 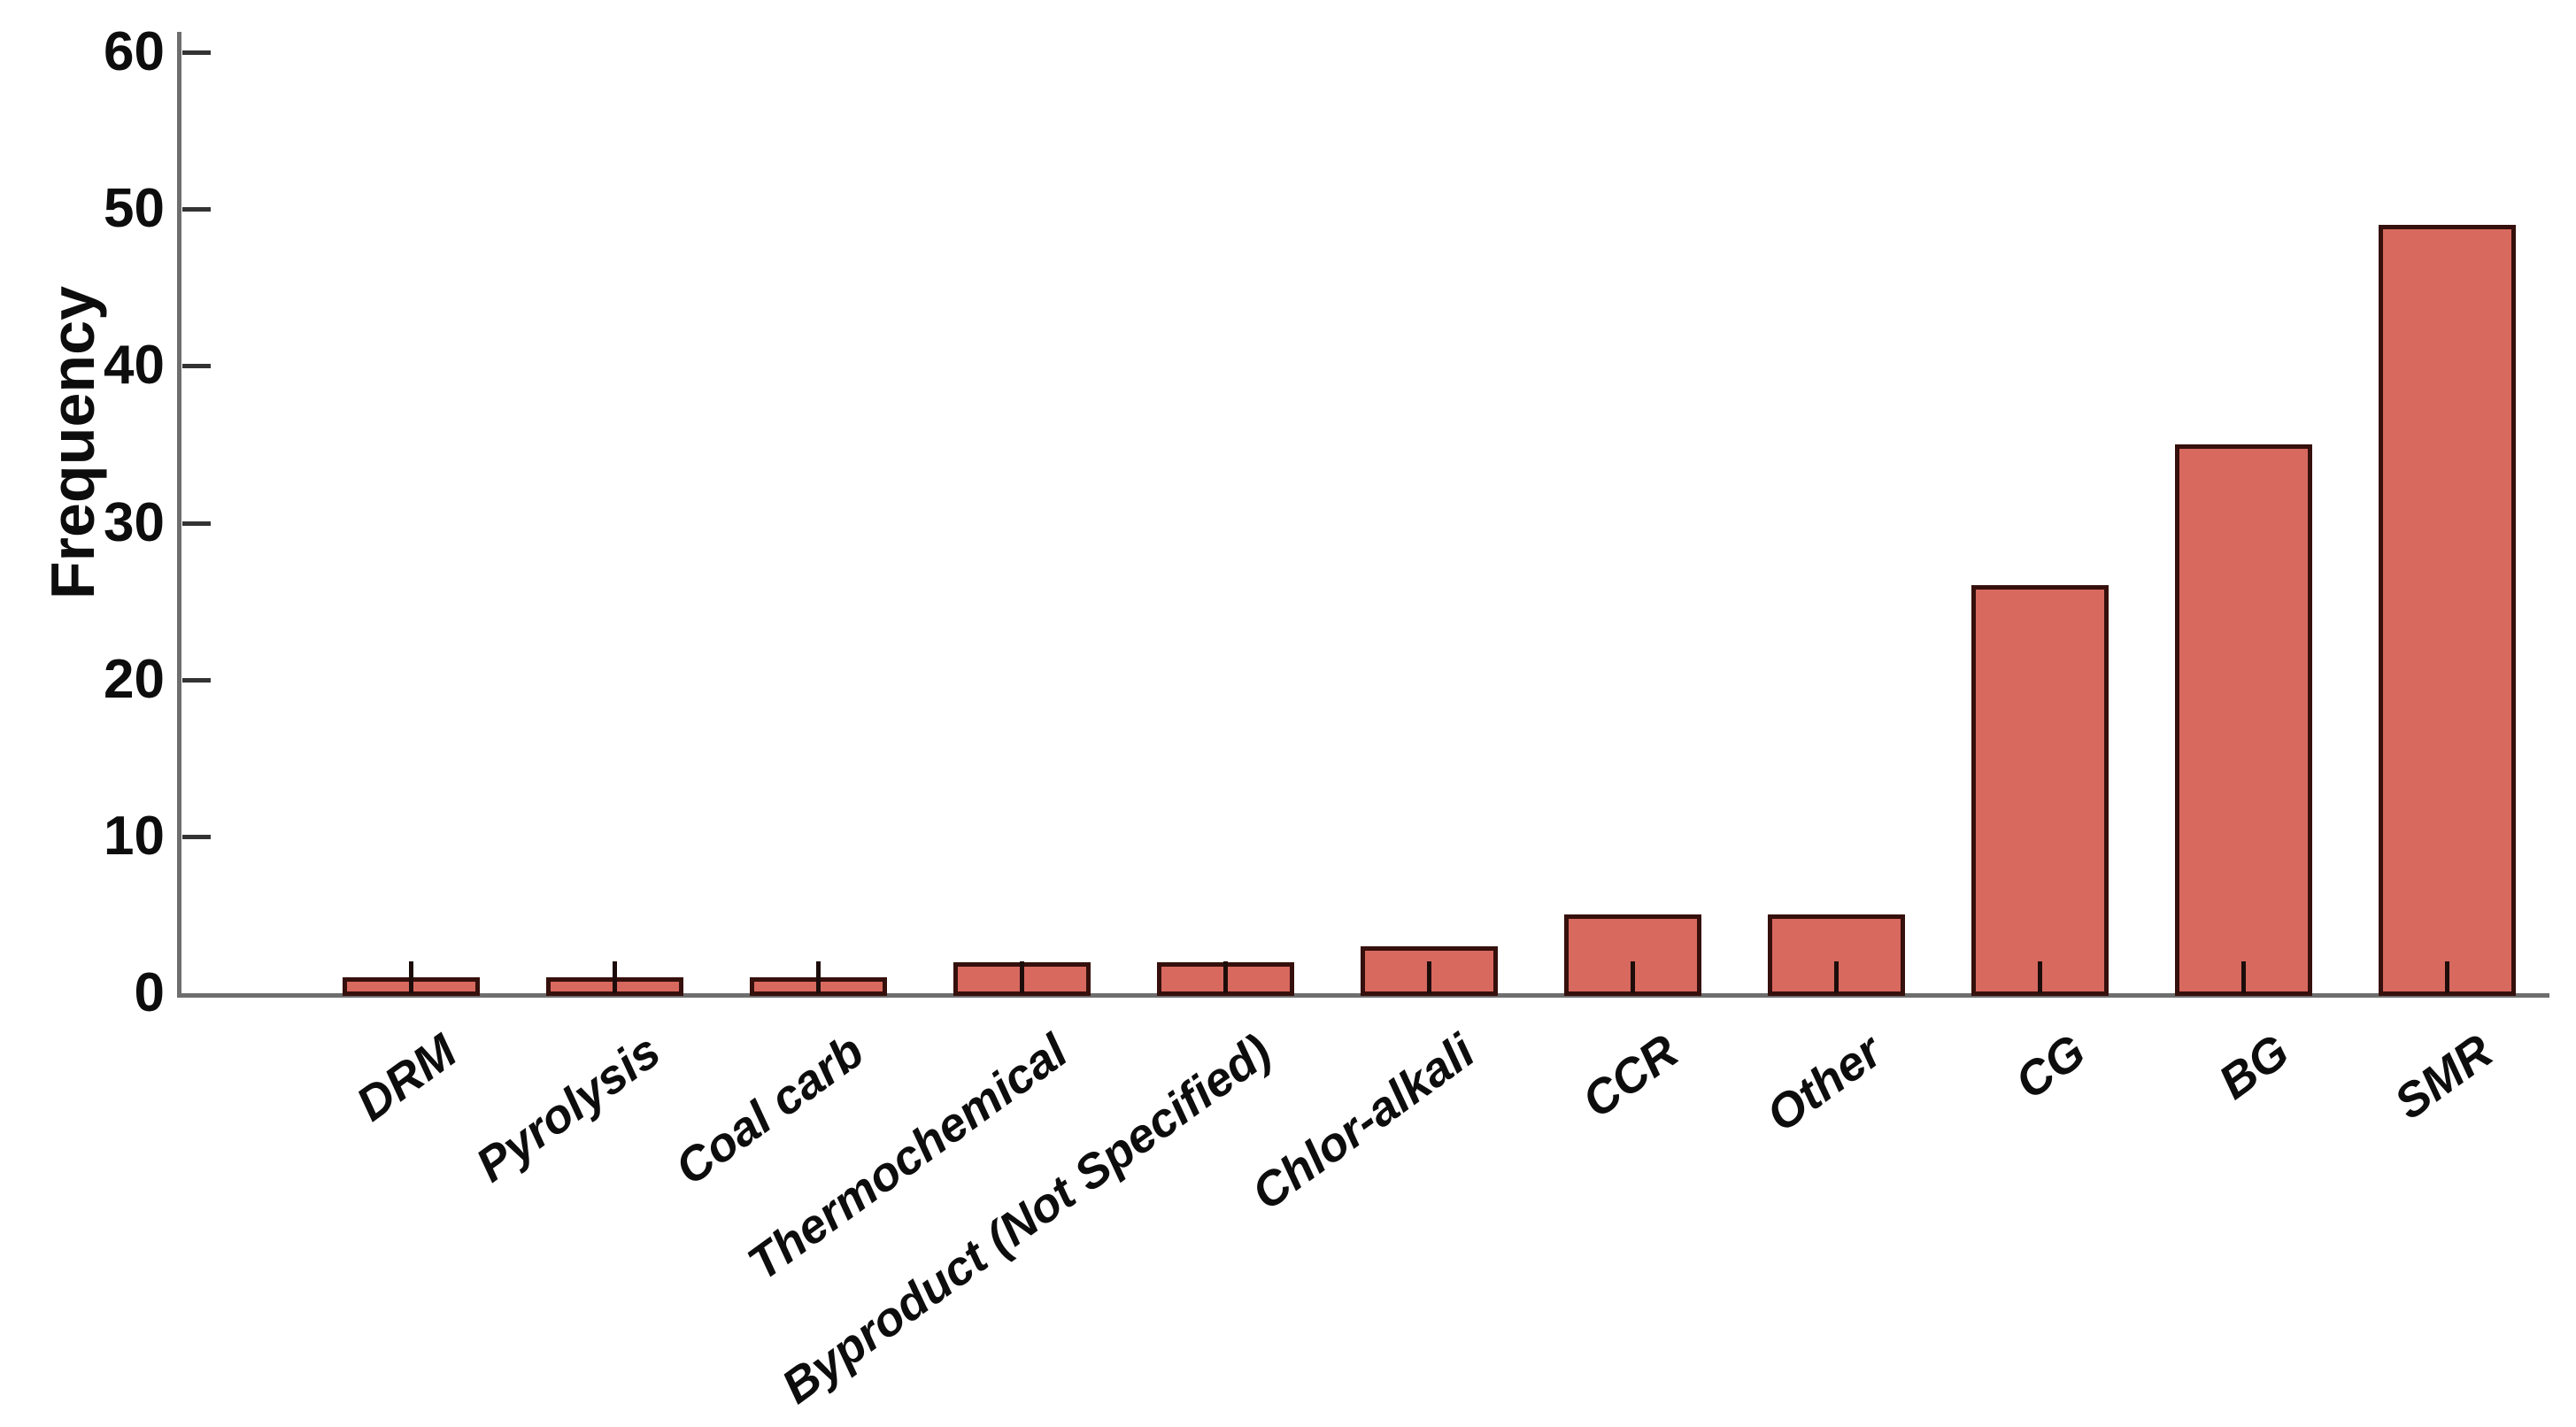 I want to click on y-tick-label: 30, so click(x=134, y=522).